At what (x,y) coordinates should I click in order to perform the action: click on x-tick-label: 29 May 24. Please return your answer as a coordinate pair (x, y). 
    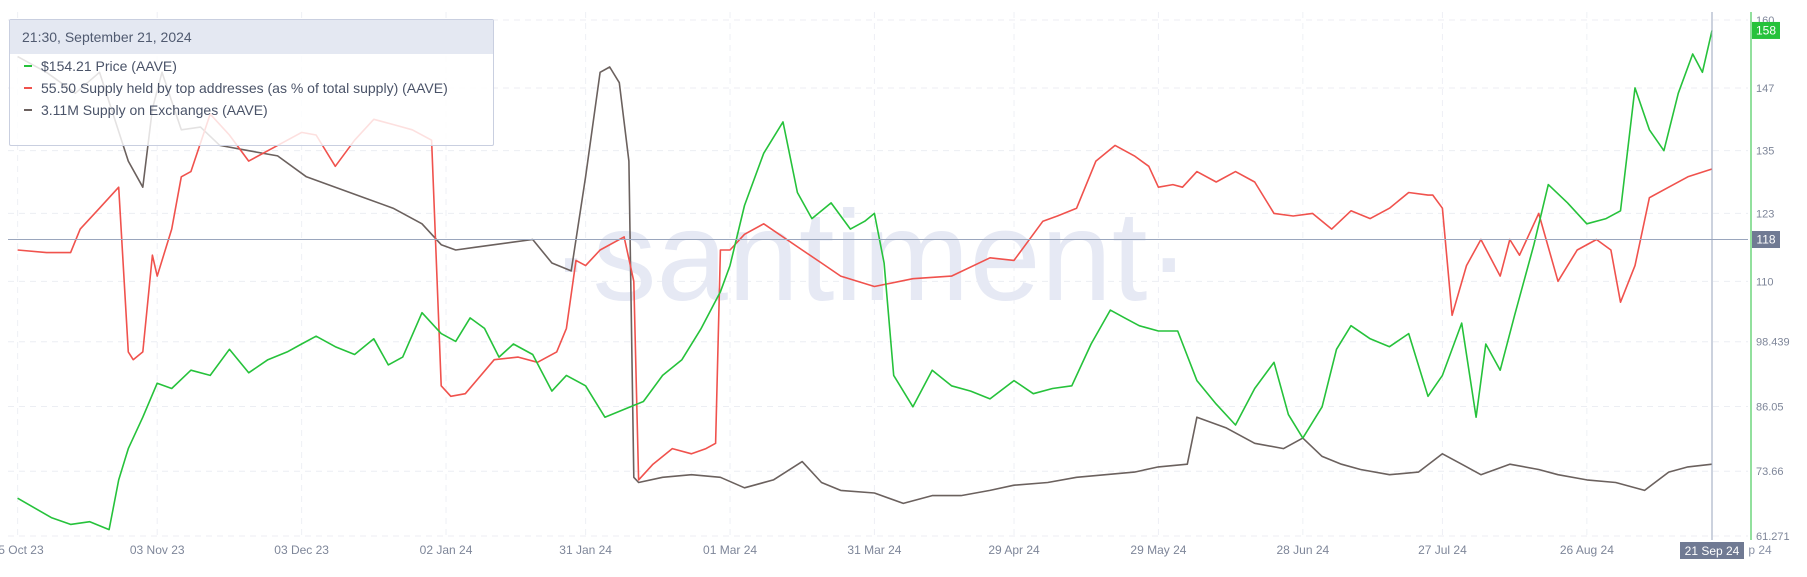
    Looking at the image, I should click on (1158, 550).